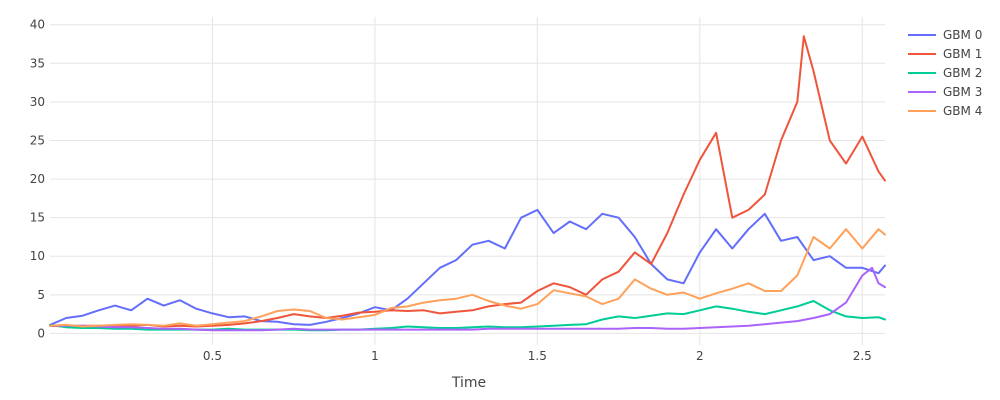 The image size is (1000, 400). I want to click on legend-label: GBM 4, so click(962, 111).